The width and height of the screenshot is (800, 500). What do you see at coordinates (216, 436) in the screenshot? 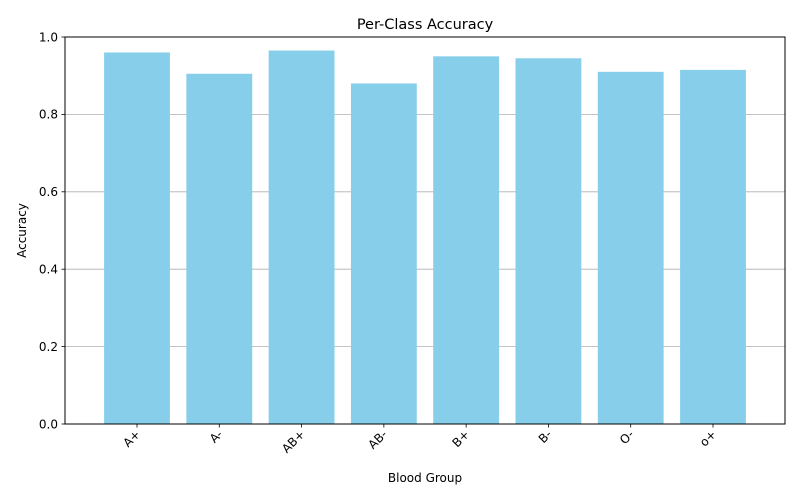
I see `x-tick-label: A-` at bounding box center [216, 436].